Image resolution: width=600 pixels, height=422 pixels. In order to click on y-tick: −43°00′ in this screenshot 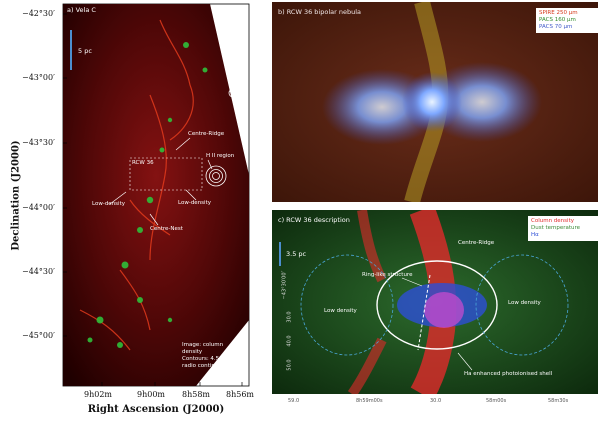, I will do `click(38, 77)`.